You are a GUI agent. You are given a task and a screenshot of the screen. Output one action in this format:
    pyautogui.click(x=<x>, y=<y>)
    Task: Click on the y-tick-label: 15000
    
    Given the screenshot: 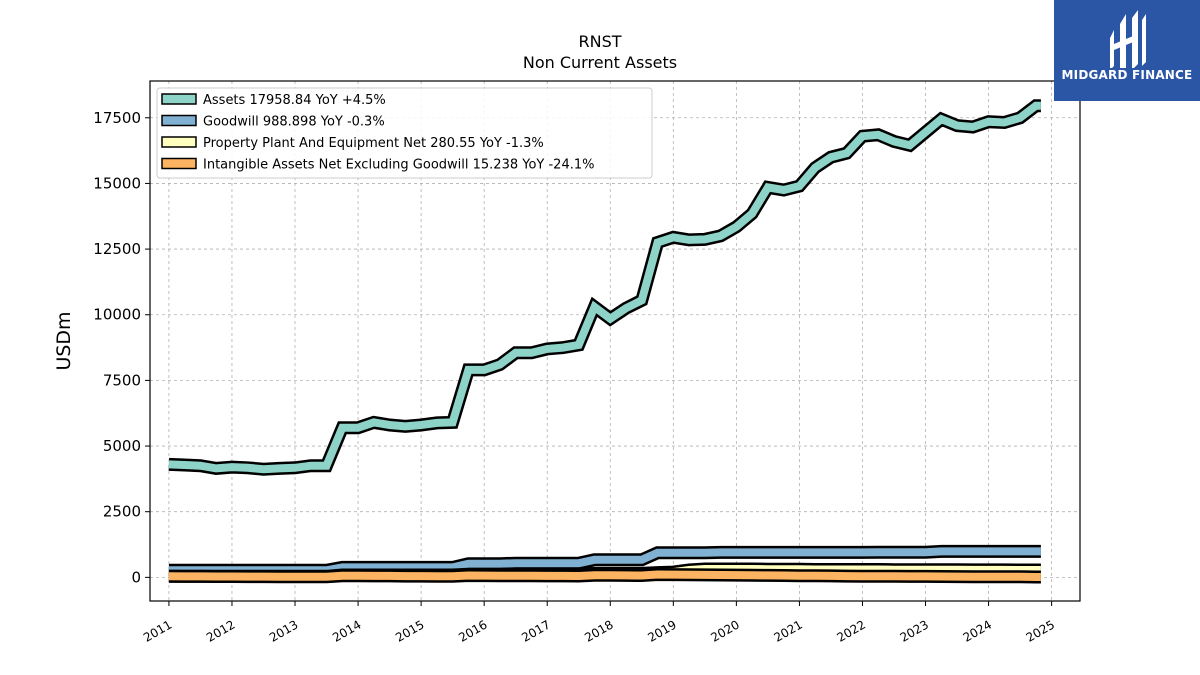 What is the action you would take?
    pyautogui.click(x=117, y=183)
    